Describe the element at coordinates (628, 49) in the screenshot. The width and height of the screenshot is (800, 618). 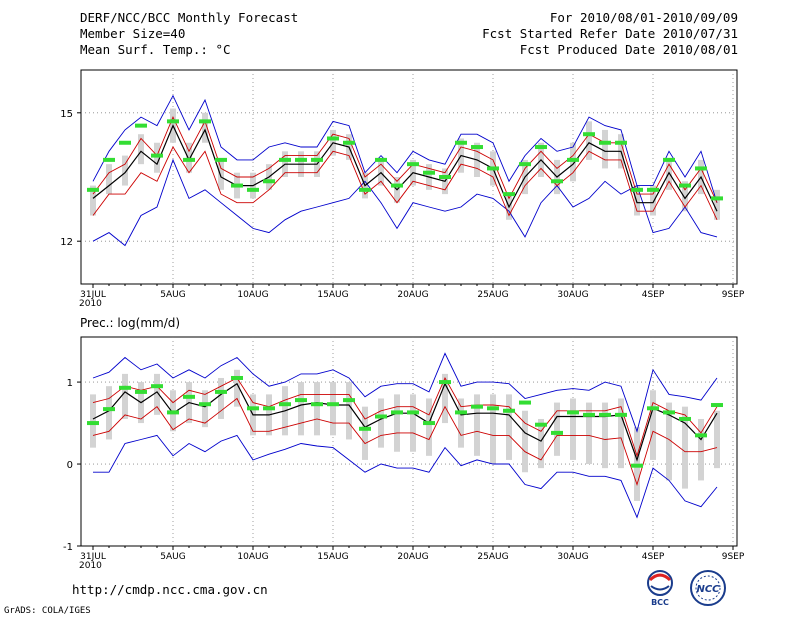
I see `forecast-produced-date: Fcst Produced Date 2010/08/01` at that location.